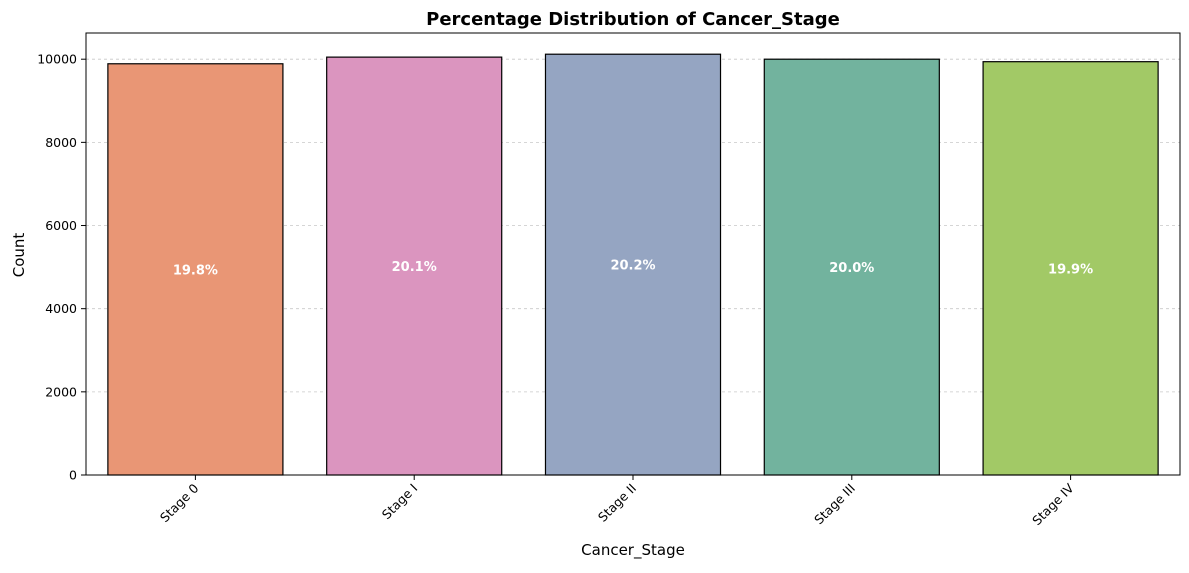 The height and width of the screenshot is (573, 1189). I want to click on bar-stage-ii, so click(633, 264).